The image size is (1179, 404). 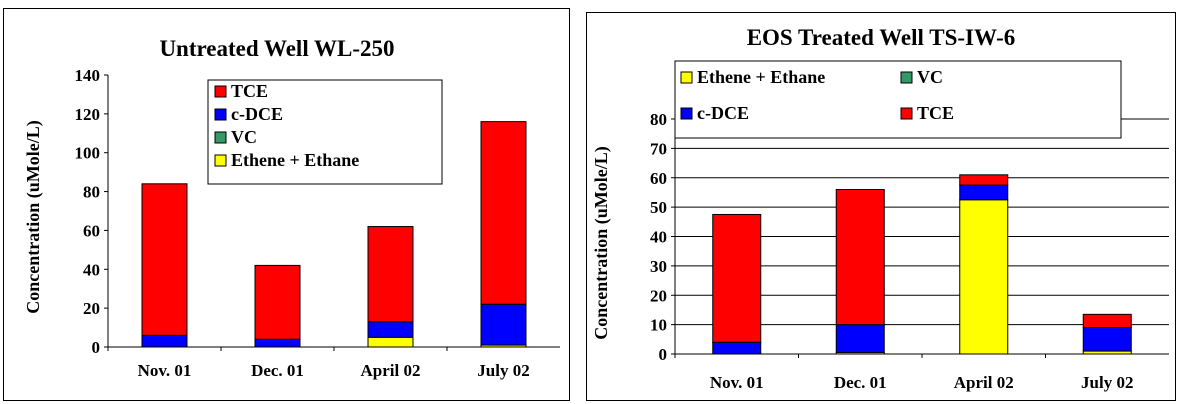 I want to click on y-tick-label: 140, so click(x=88, y=75).